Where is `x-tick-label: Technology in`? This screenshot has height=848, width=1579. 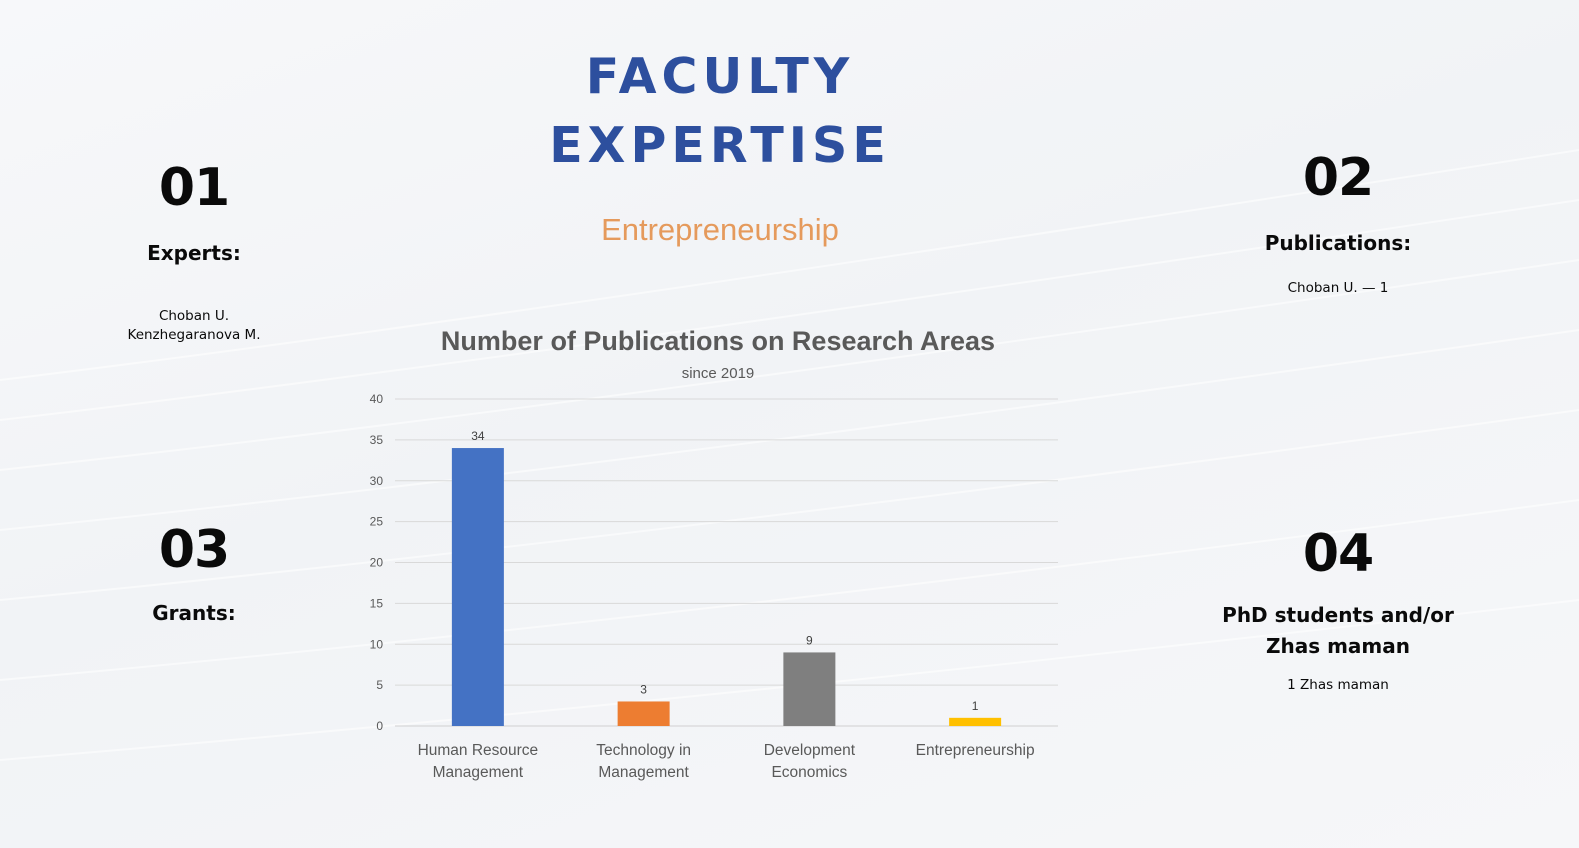 x-tick-label: Technology in is located at coordinates (643, 750).